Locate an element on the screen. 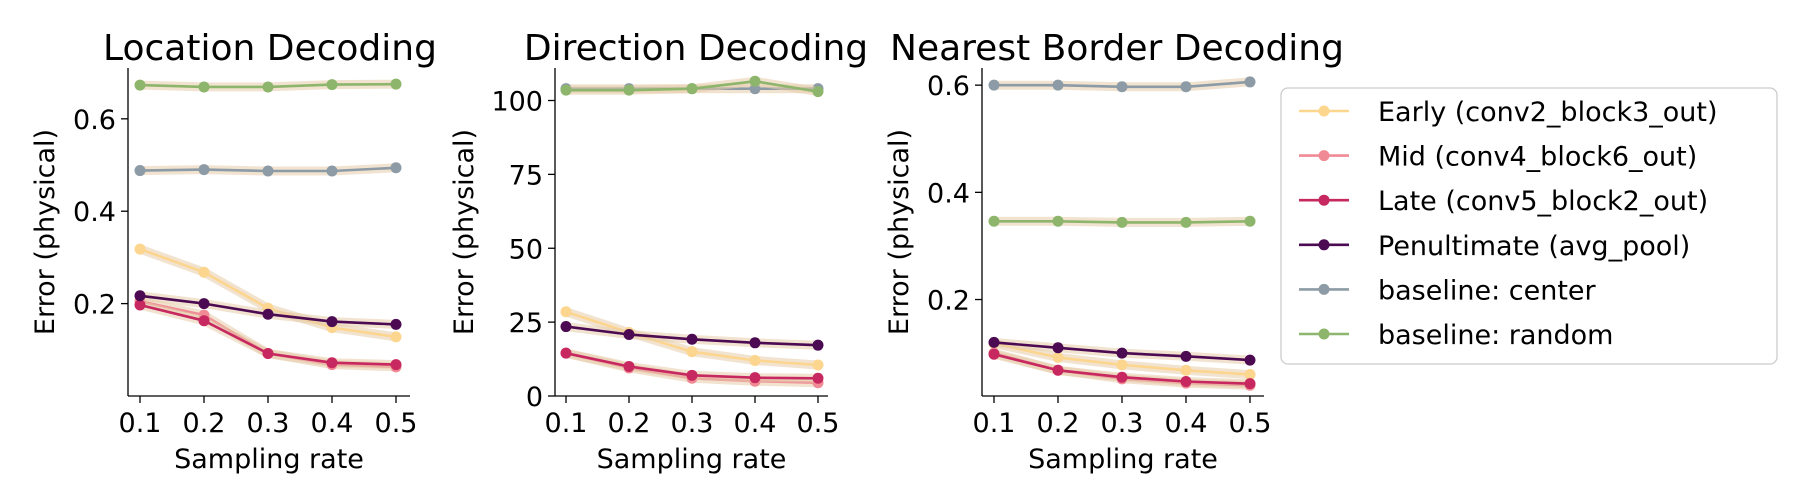  panel-title: Direction Decoding is located at coordinates (696, 48).